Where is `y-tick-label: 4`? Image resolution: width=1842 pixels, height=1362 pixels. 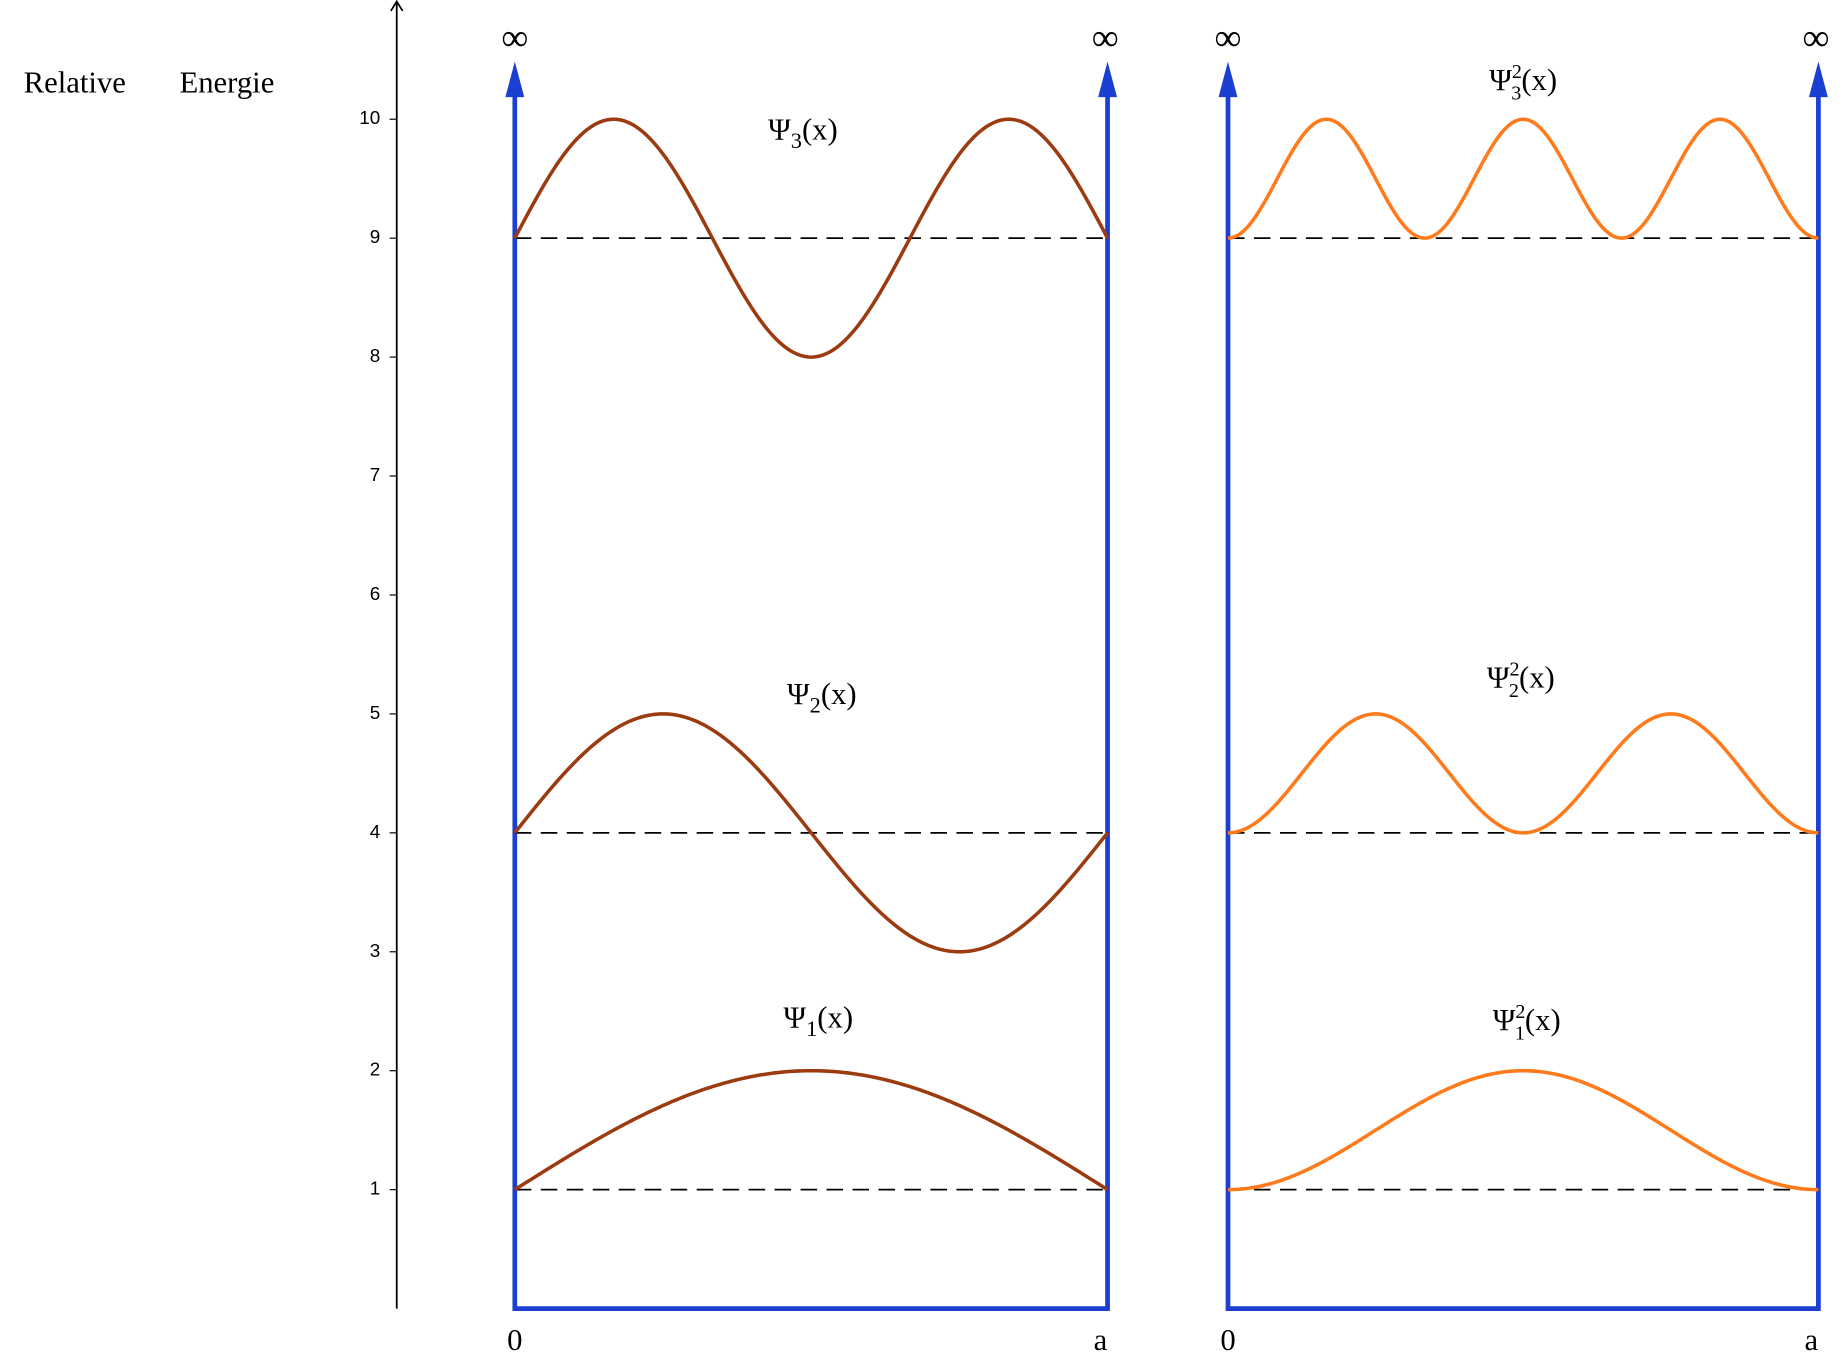
y-tick-label: 4 is located at coordinates (375, 832).